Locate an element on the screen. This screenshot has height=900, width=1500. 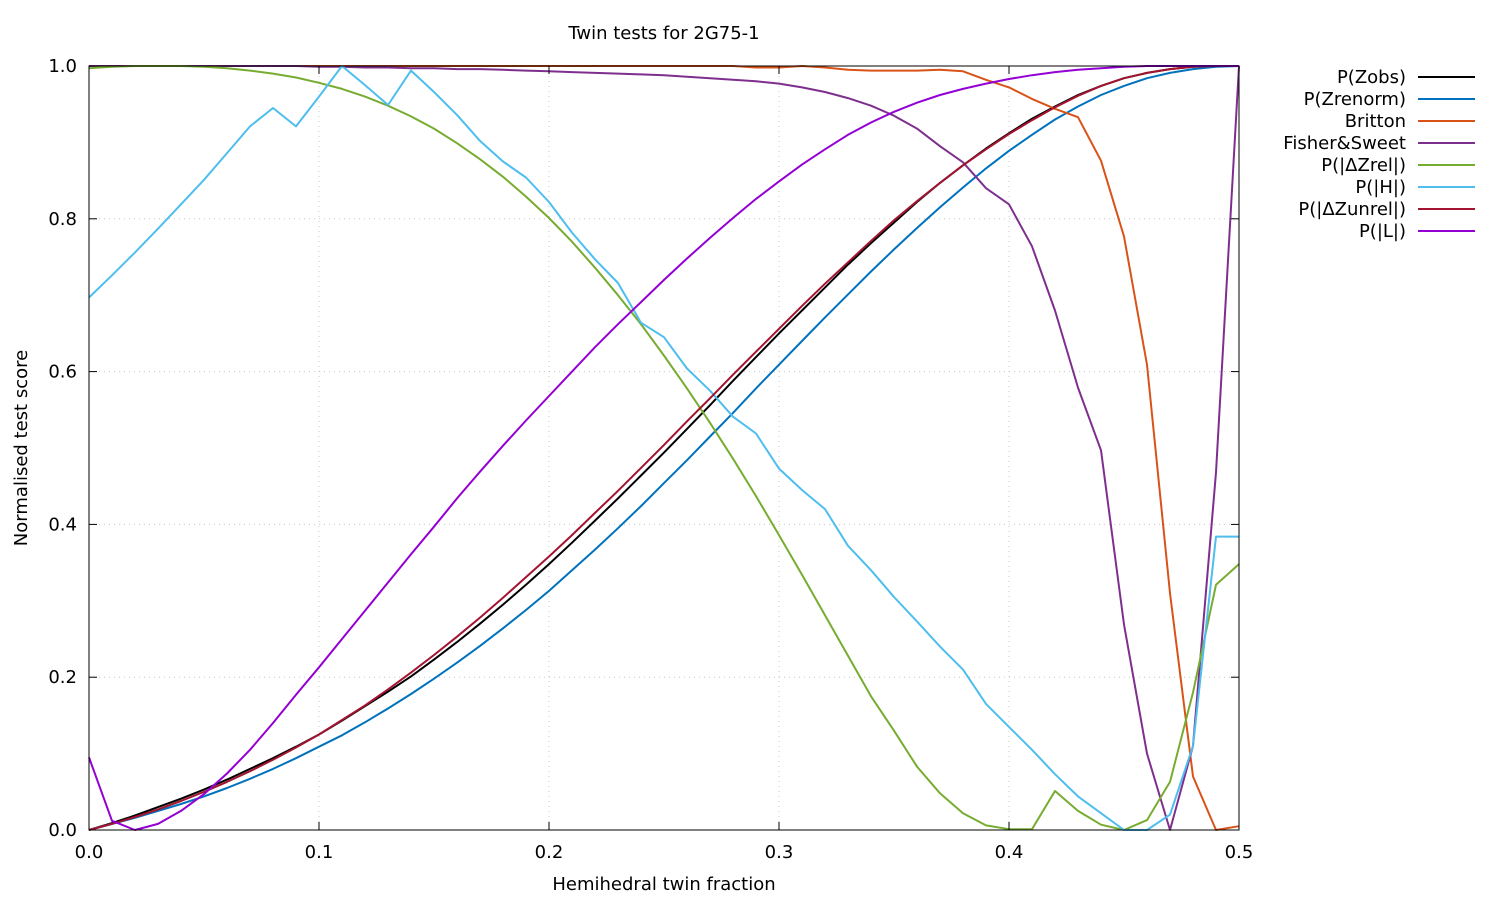
legend-label: P(|L|) is located at coordinates (1382, 231).